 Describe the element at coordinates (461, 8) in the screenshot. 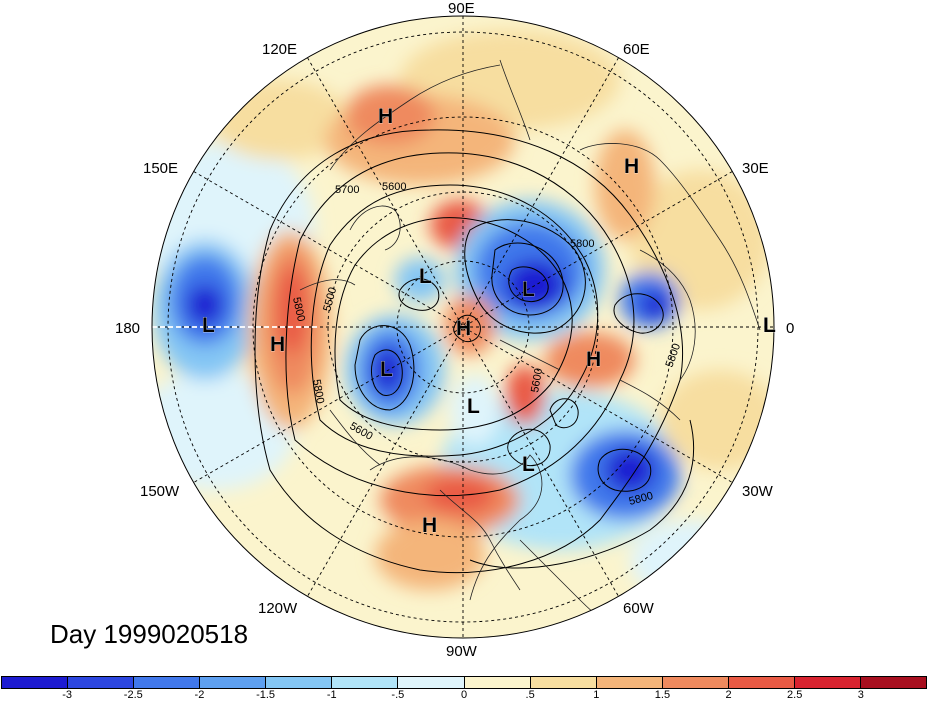

I see `lon-label-90e: 90E` at that location.